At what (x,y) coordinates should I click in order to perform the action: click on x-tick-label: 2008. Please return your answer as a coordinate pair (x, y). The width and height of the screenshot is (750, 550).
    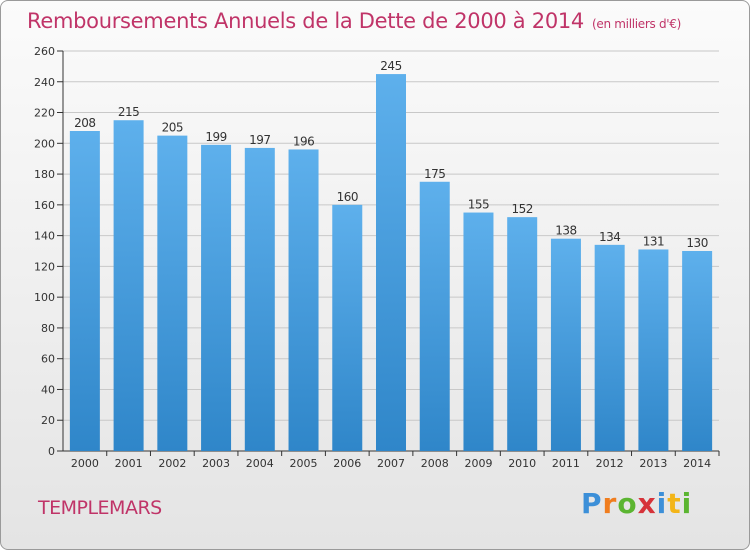
    Looking at the image, I should click on (435, 463).